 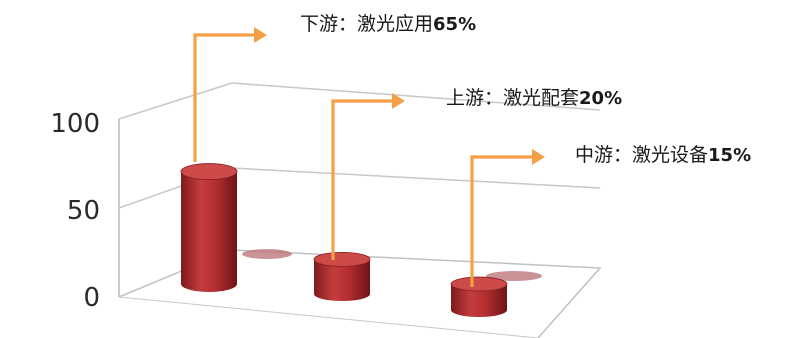 What do you see at coordinates (641, 155) in the screenshot?
I see `category-label: 中游：激光设备` at bounding box center [641, 155].